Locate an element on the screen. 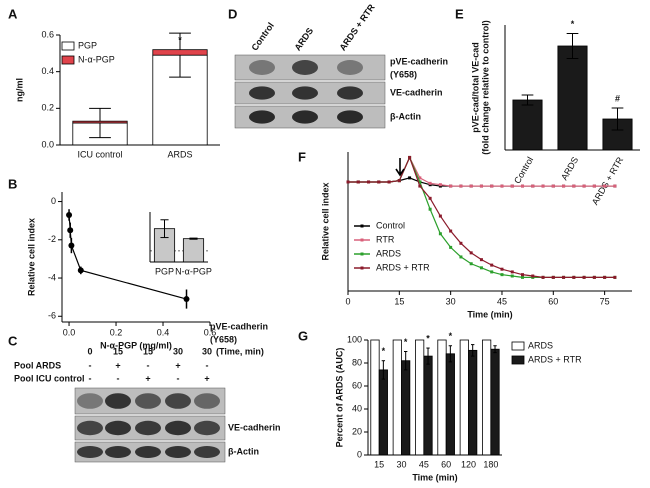 This screenshot has width=650, height=488. x-axis-label: N-α-PGP (mg/ml) is located at coordinates (136, 345).